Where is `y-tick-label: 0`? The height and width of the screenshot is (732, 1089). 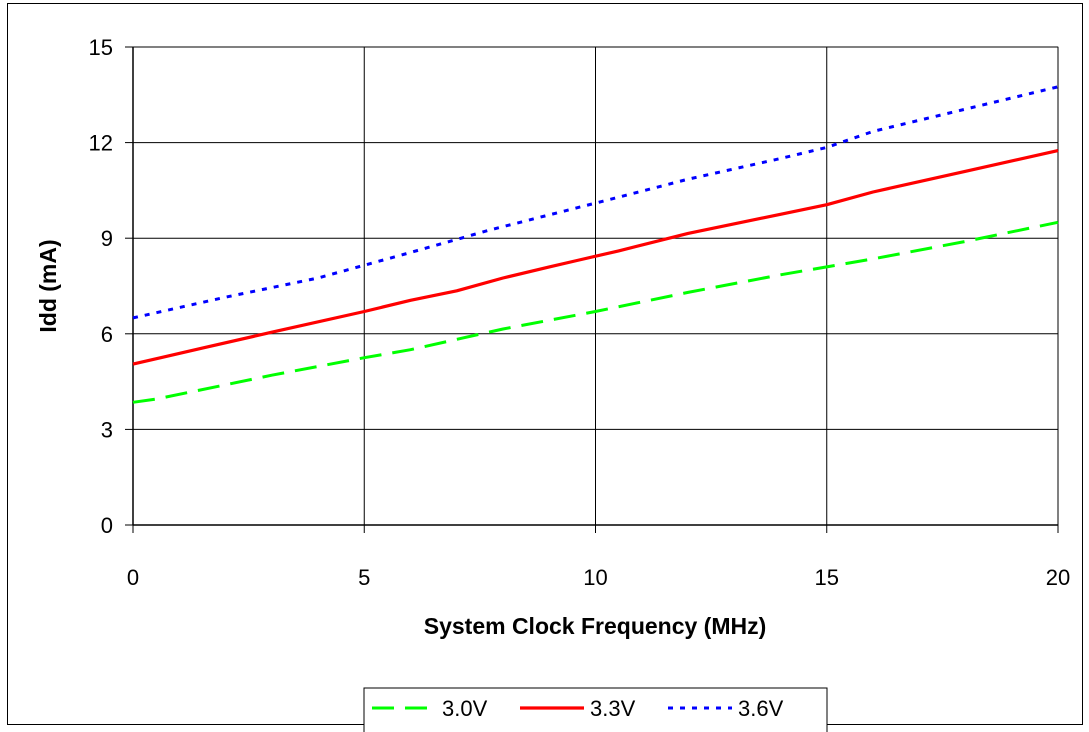
y-tick-label: 0 is located at coordinates (107, 525).